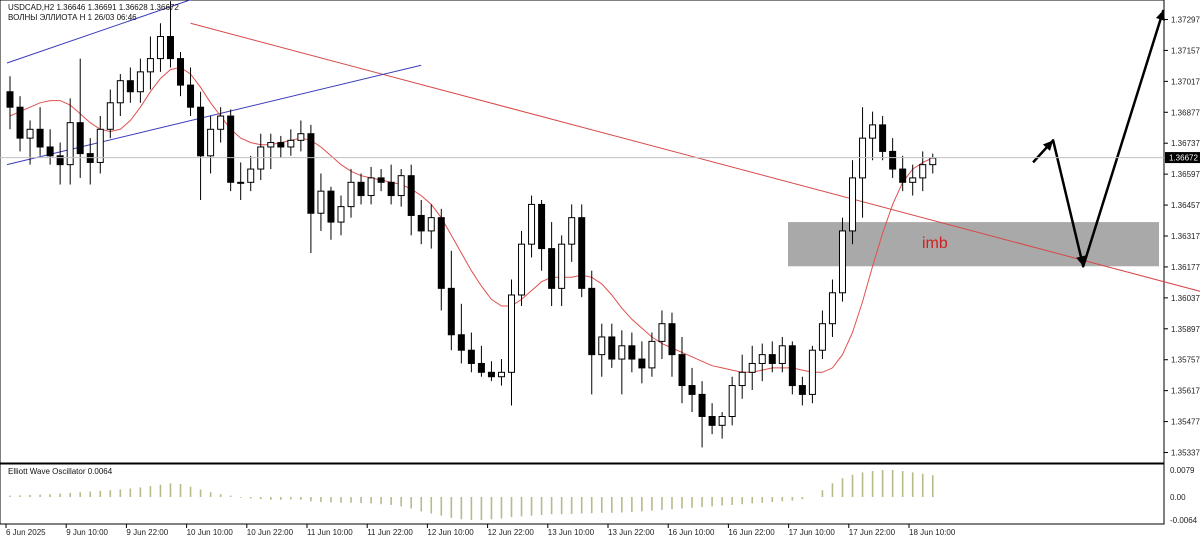  I want to click on price-axis-label: 1.36737, so click(1185, 143).